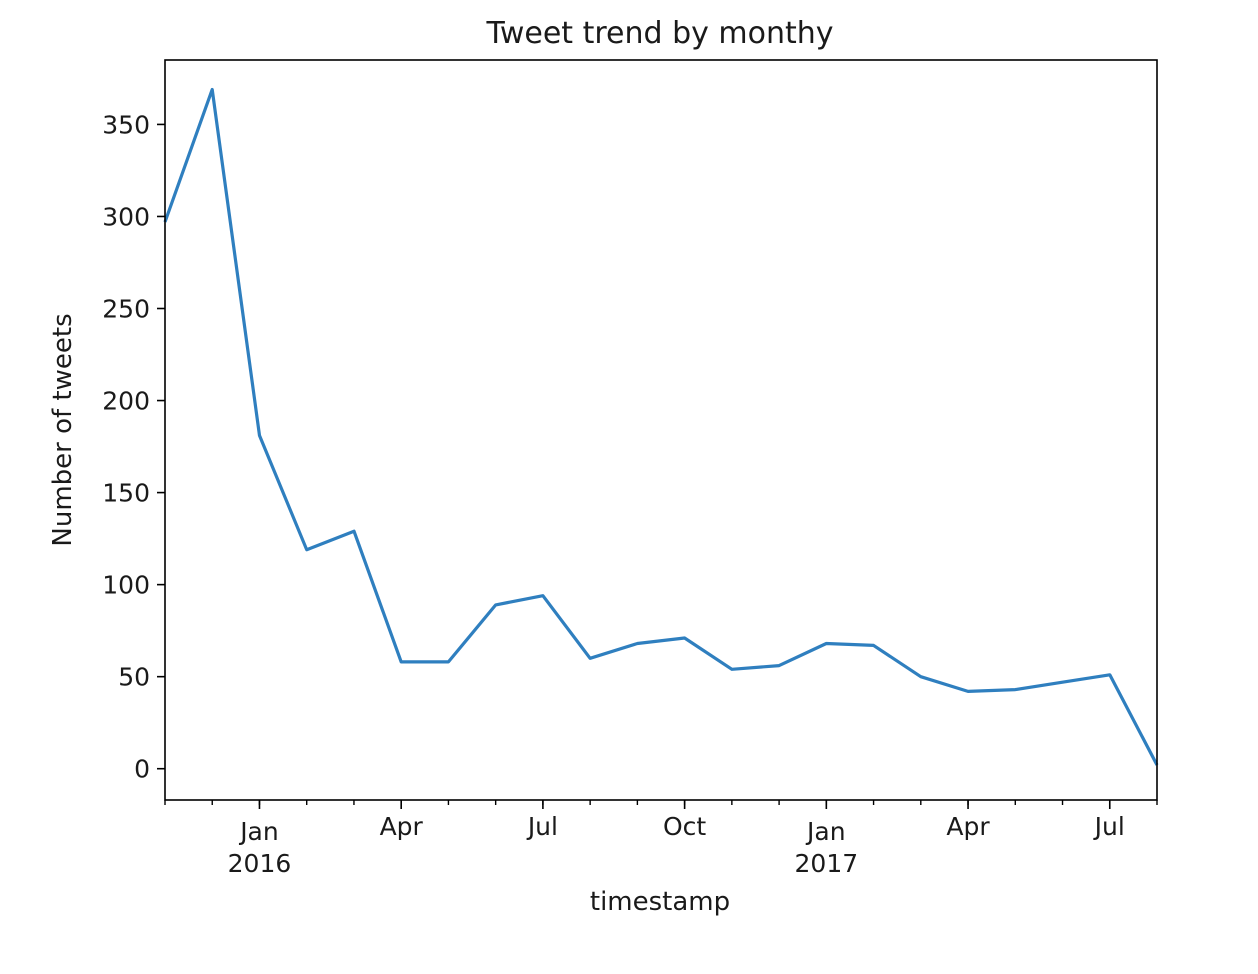  Describe the element at coordinates (659, 33) in the screenshot. I see `chart-title: Tweet trend by monthy` at that location.